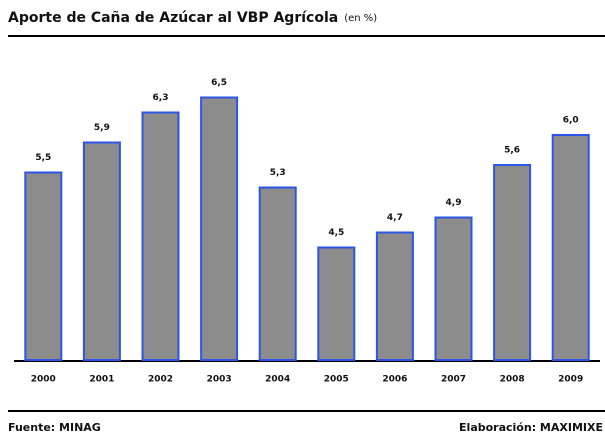  I want to click on x-tick-label: 2003, so click(219, 380).